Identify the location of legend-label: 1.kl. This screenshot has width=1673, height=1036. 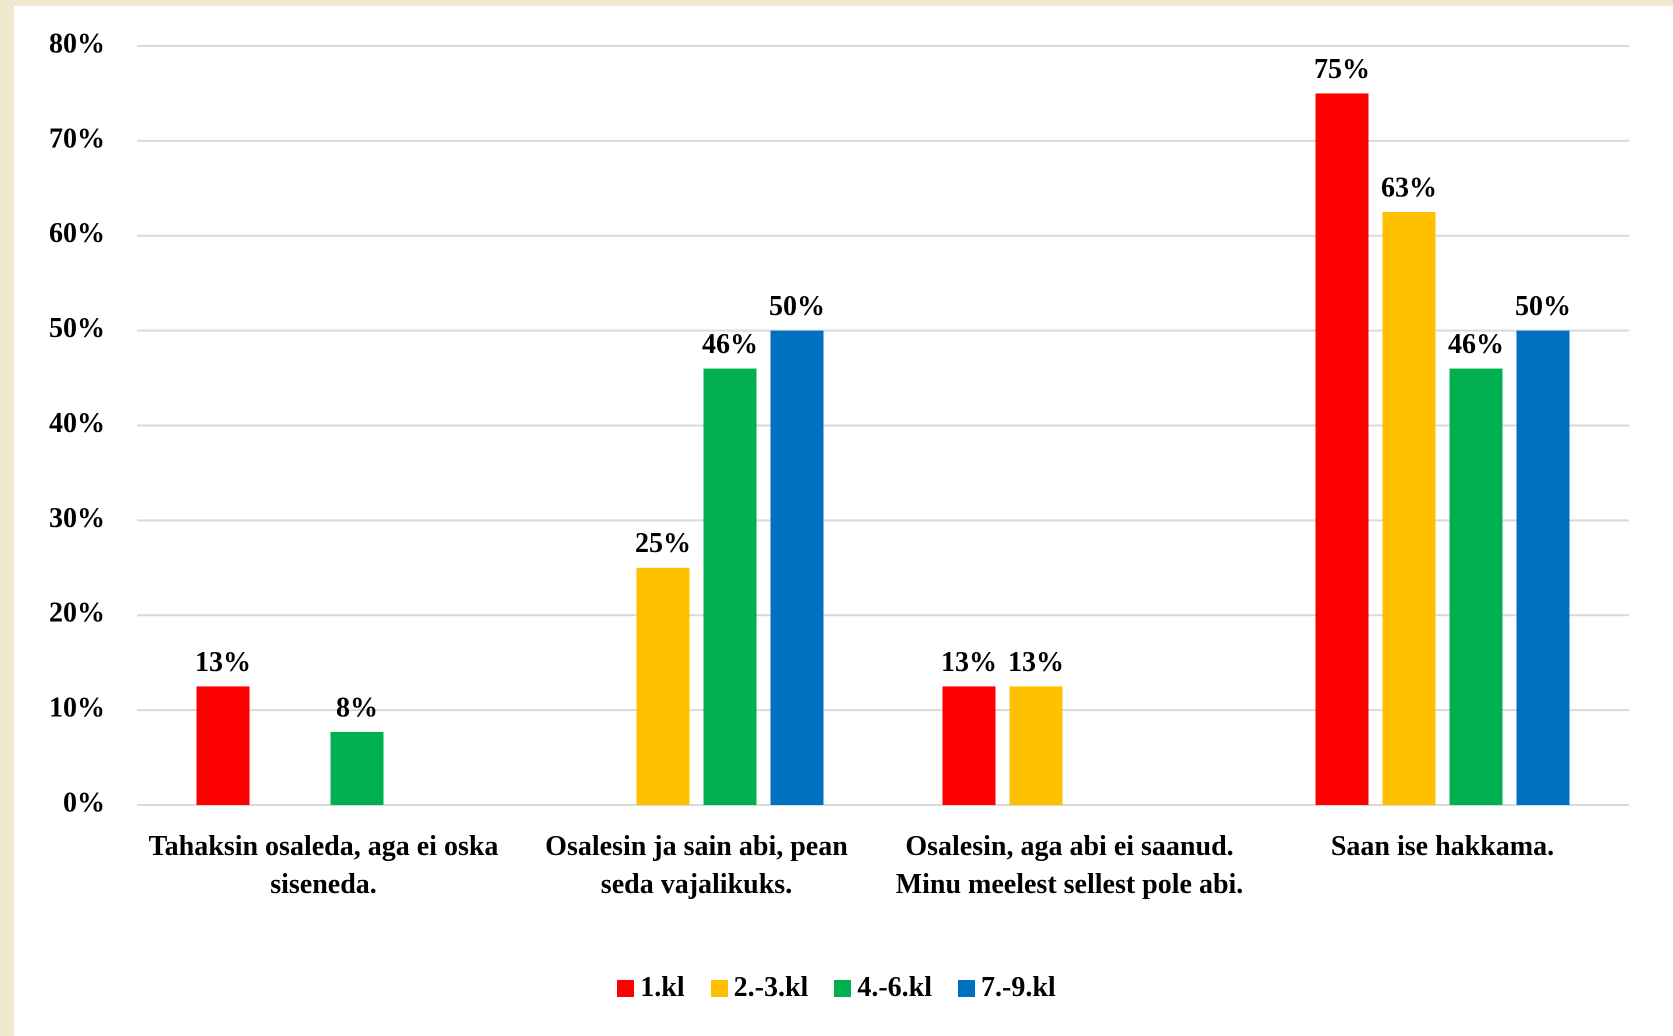
(662, 987).